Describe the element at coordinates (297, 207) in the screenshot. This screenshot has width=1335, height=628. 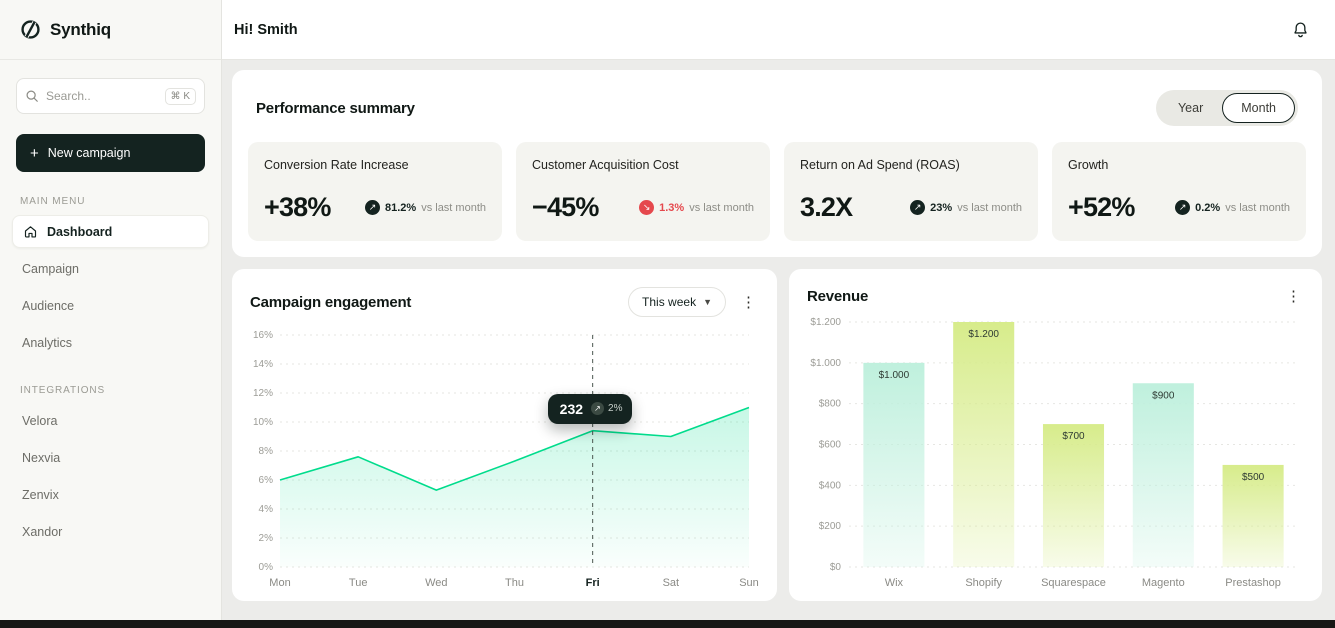
I see `metric-value: +38%` at that location.